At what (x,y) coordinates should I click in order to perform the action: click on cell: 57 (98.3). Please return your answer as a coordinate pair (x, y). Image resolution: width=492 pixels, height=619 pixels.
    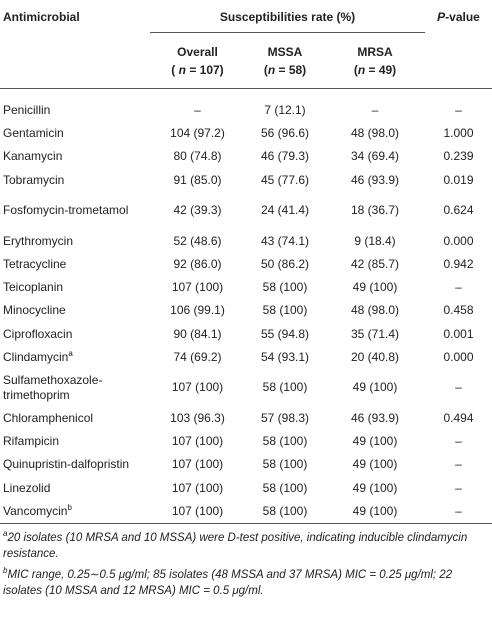
    Looking at the image, I should click on (285, 418).